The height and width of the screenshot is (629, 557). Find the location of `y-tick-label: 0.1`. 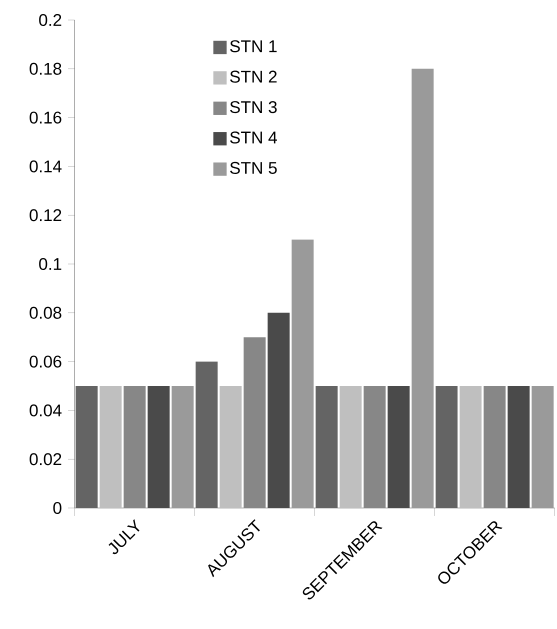

y-tick-label: 0.1 is located at coordinates (50, 264).